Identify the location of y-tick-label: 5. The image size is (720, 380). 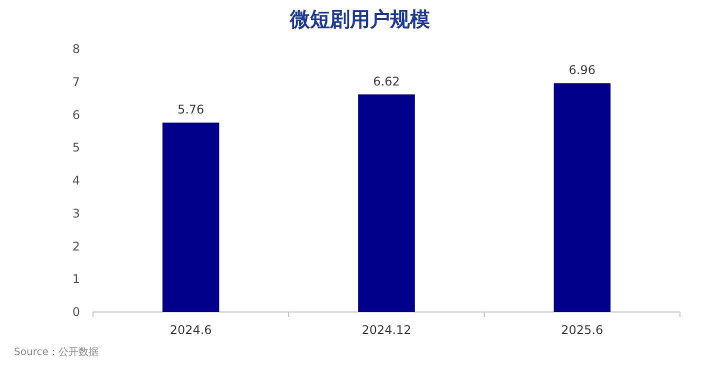
(76, 147).